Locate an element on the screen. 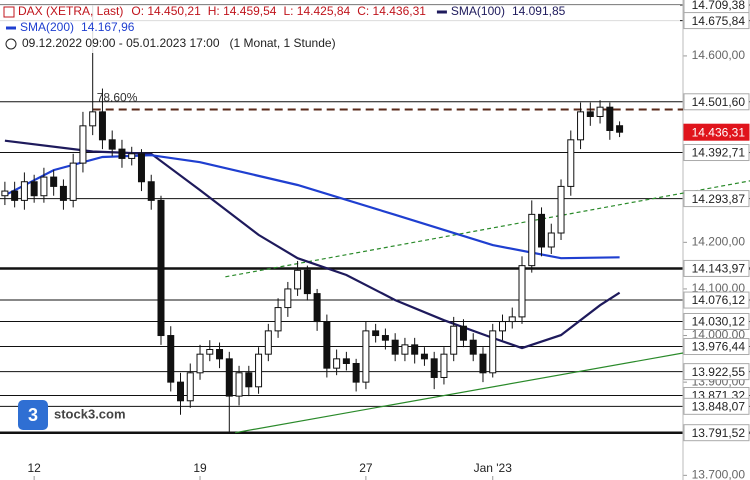 Image resolution: width=750 pixels, height=480 pixels. level-label: 14.030,12 is located at coordinates (719, 322).